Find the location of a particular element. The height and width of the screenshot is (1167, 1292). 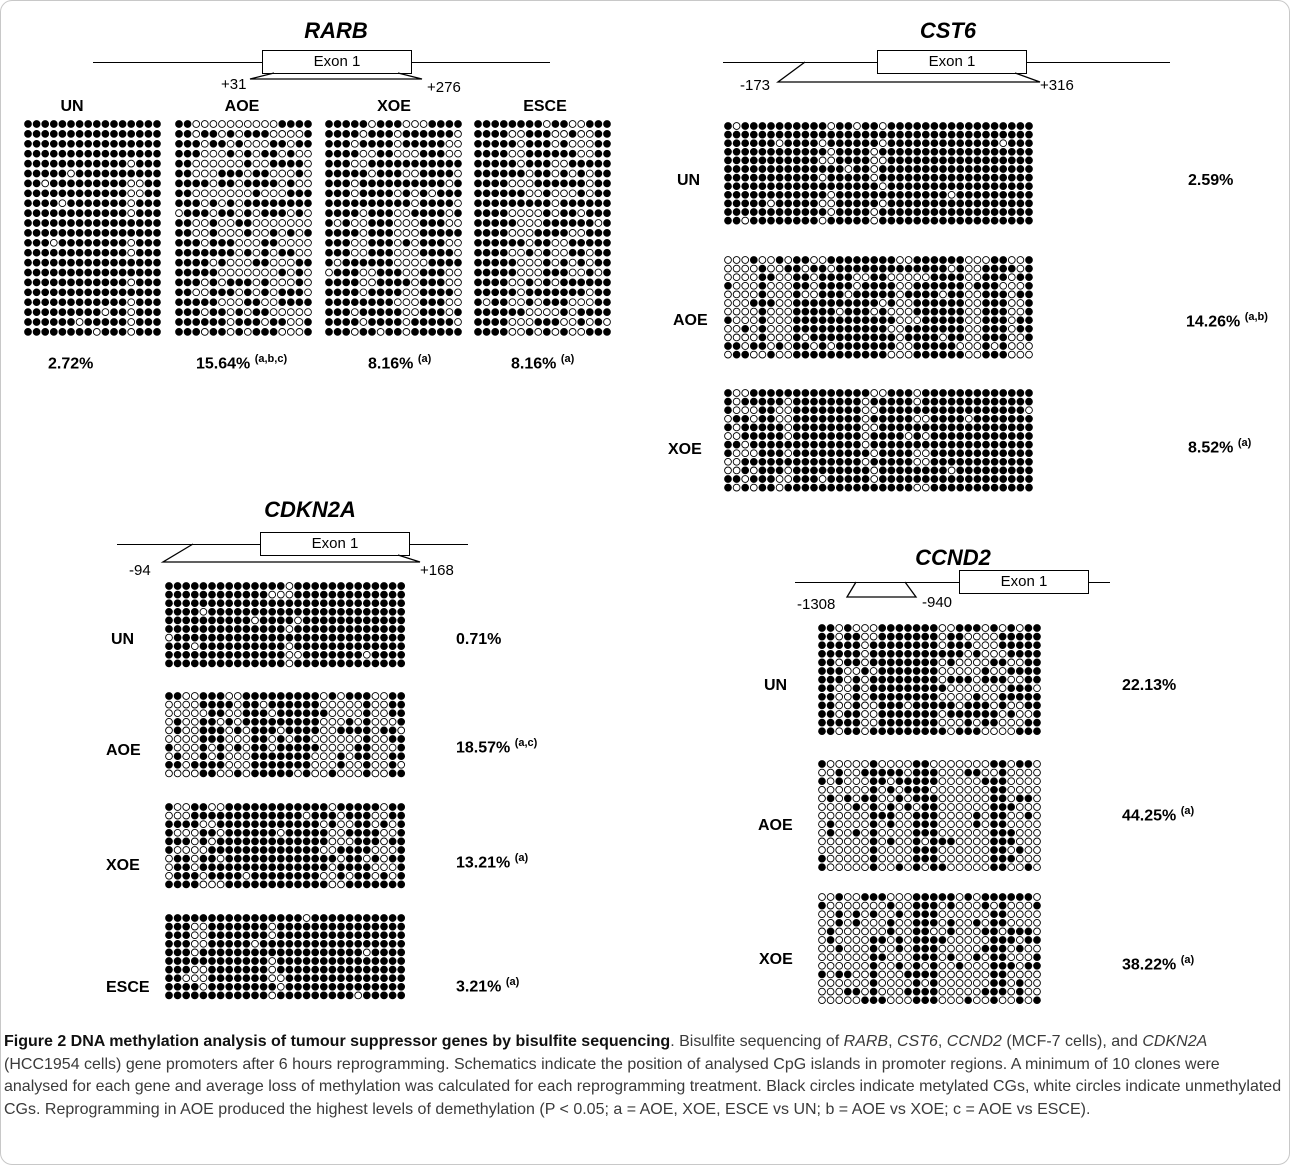

cdkn2a-un-value: 0.71% is located at coordinates (479, 639).